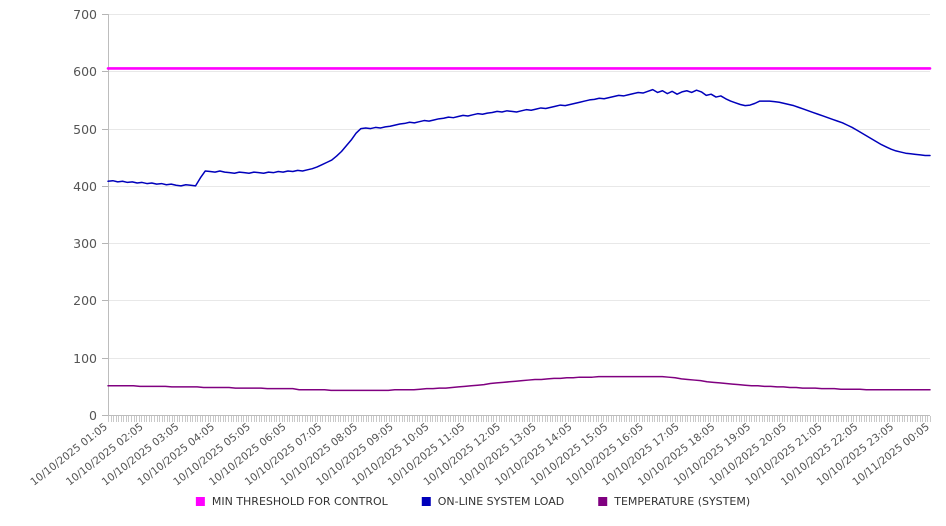 This screenshot has width=946, height=526. Describe the element at coordinates (85, 129) in the screenshot. I see `y-axis-tick-label: 500` at that location.